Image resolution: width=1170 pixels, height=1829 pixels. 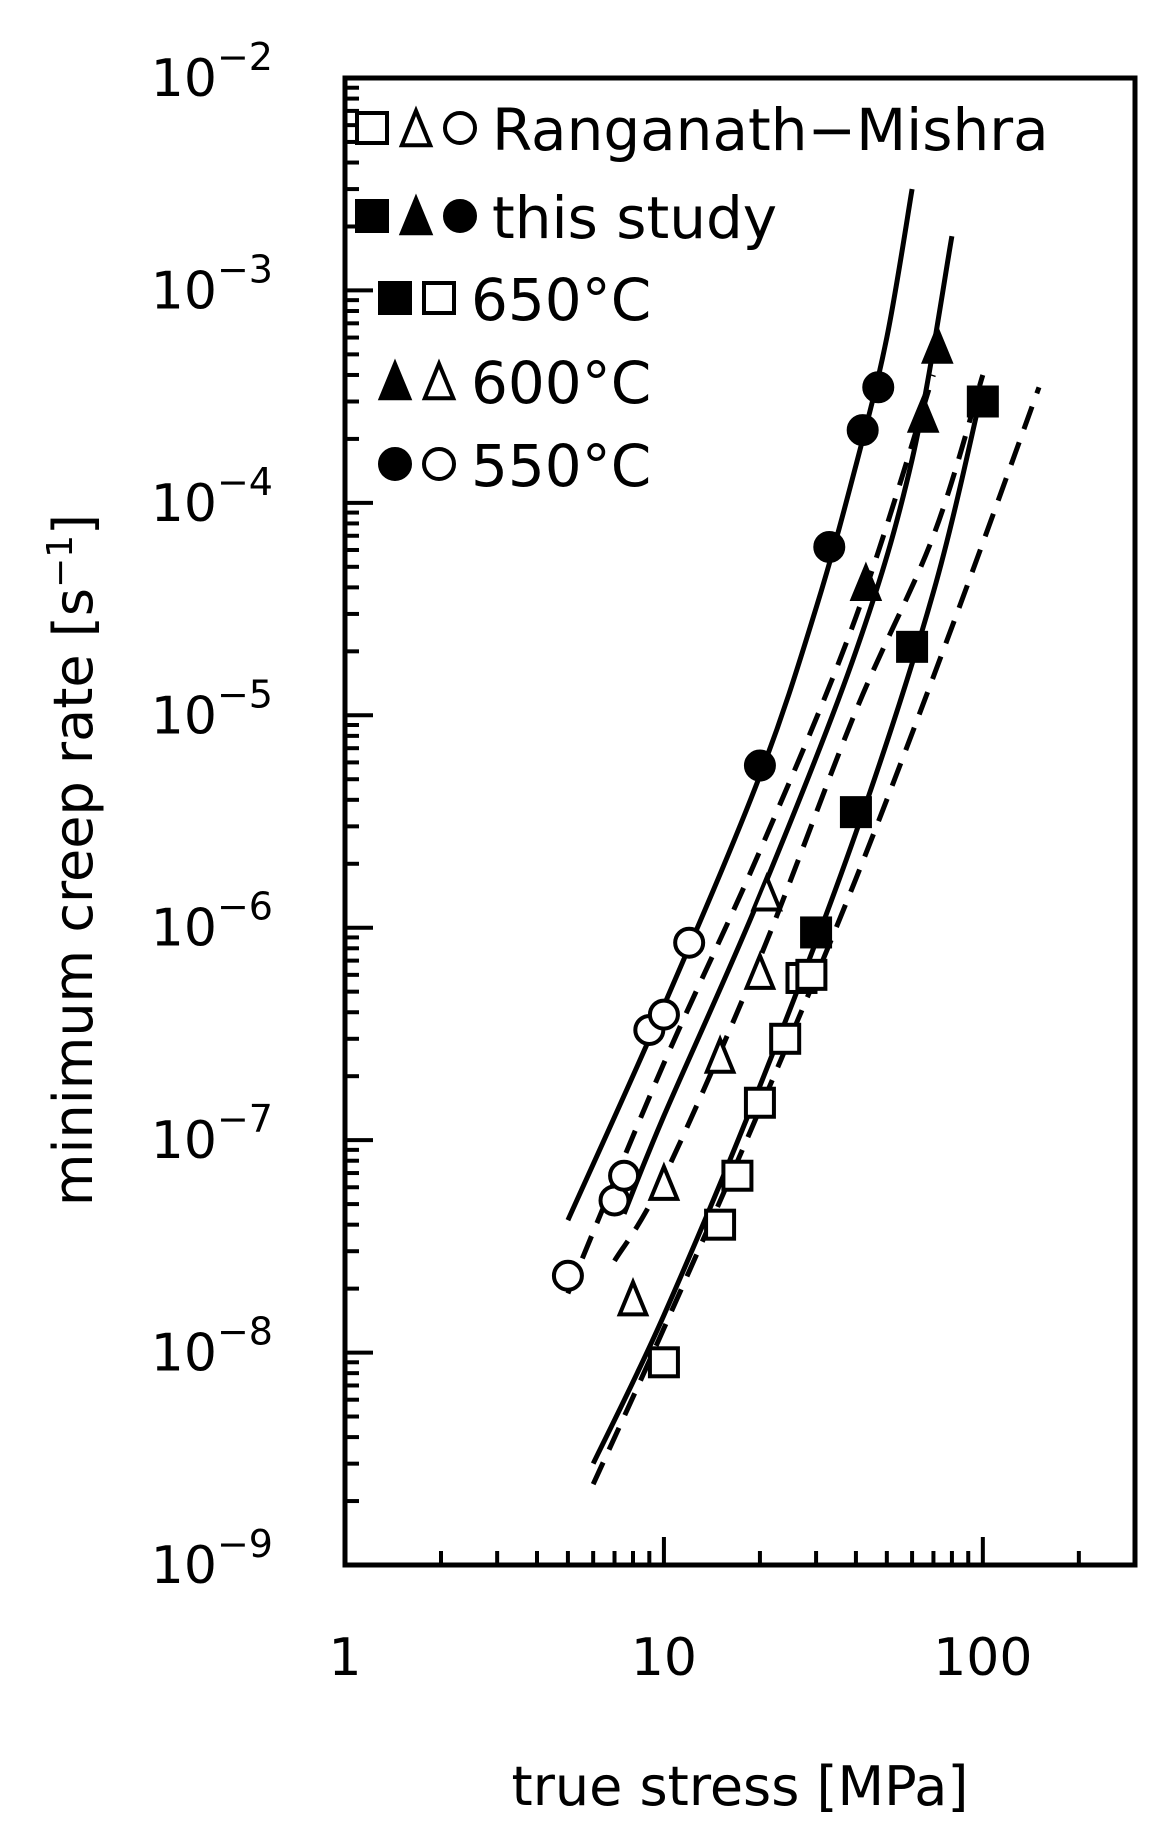 I want to click on y-tick-label: 10⁻², so click(x=212, y=72).